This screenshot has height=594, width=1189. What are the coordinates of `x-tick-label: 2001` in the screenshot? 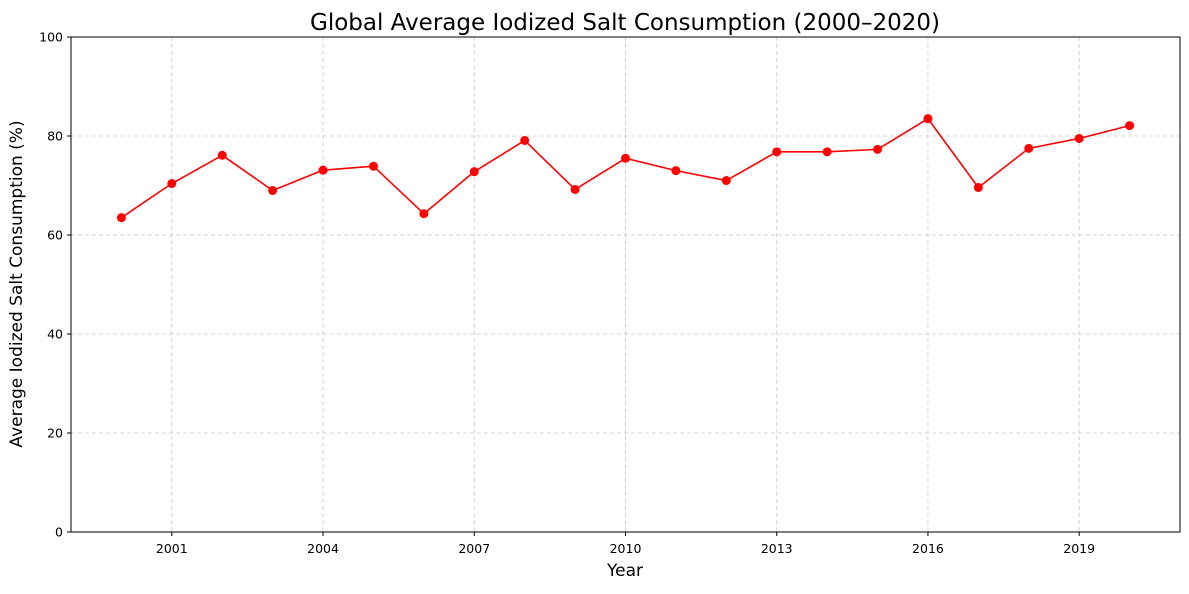 It's located at (172, 548).